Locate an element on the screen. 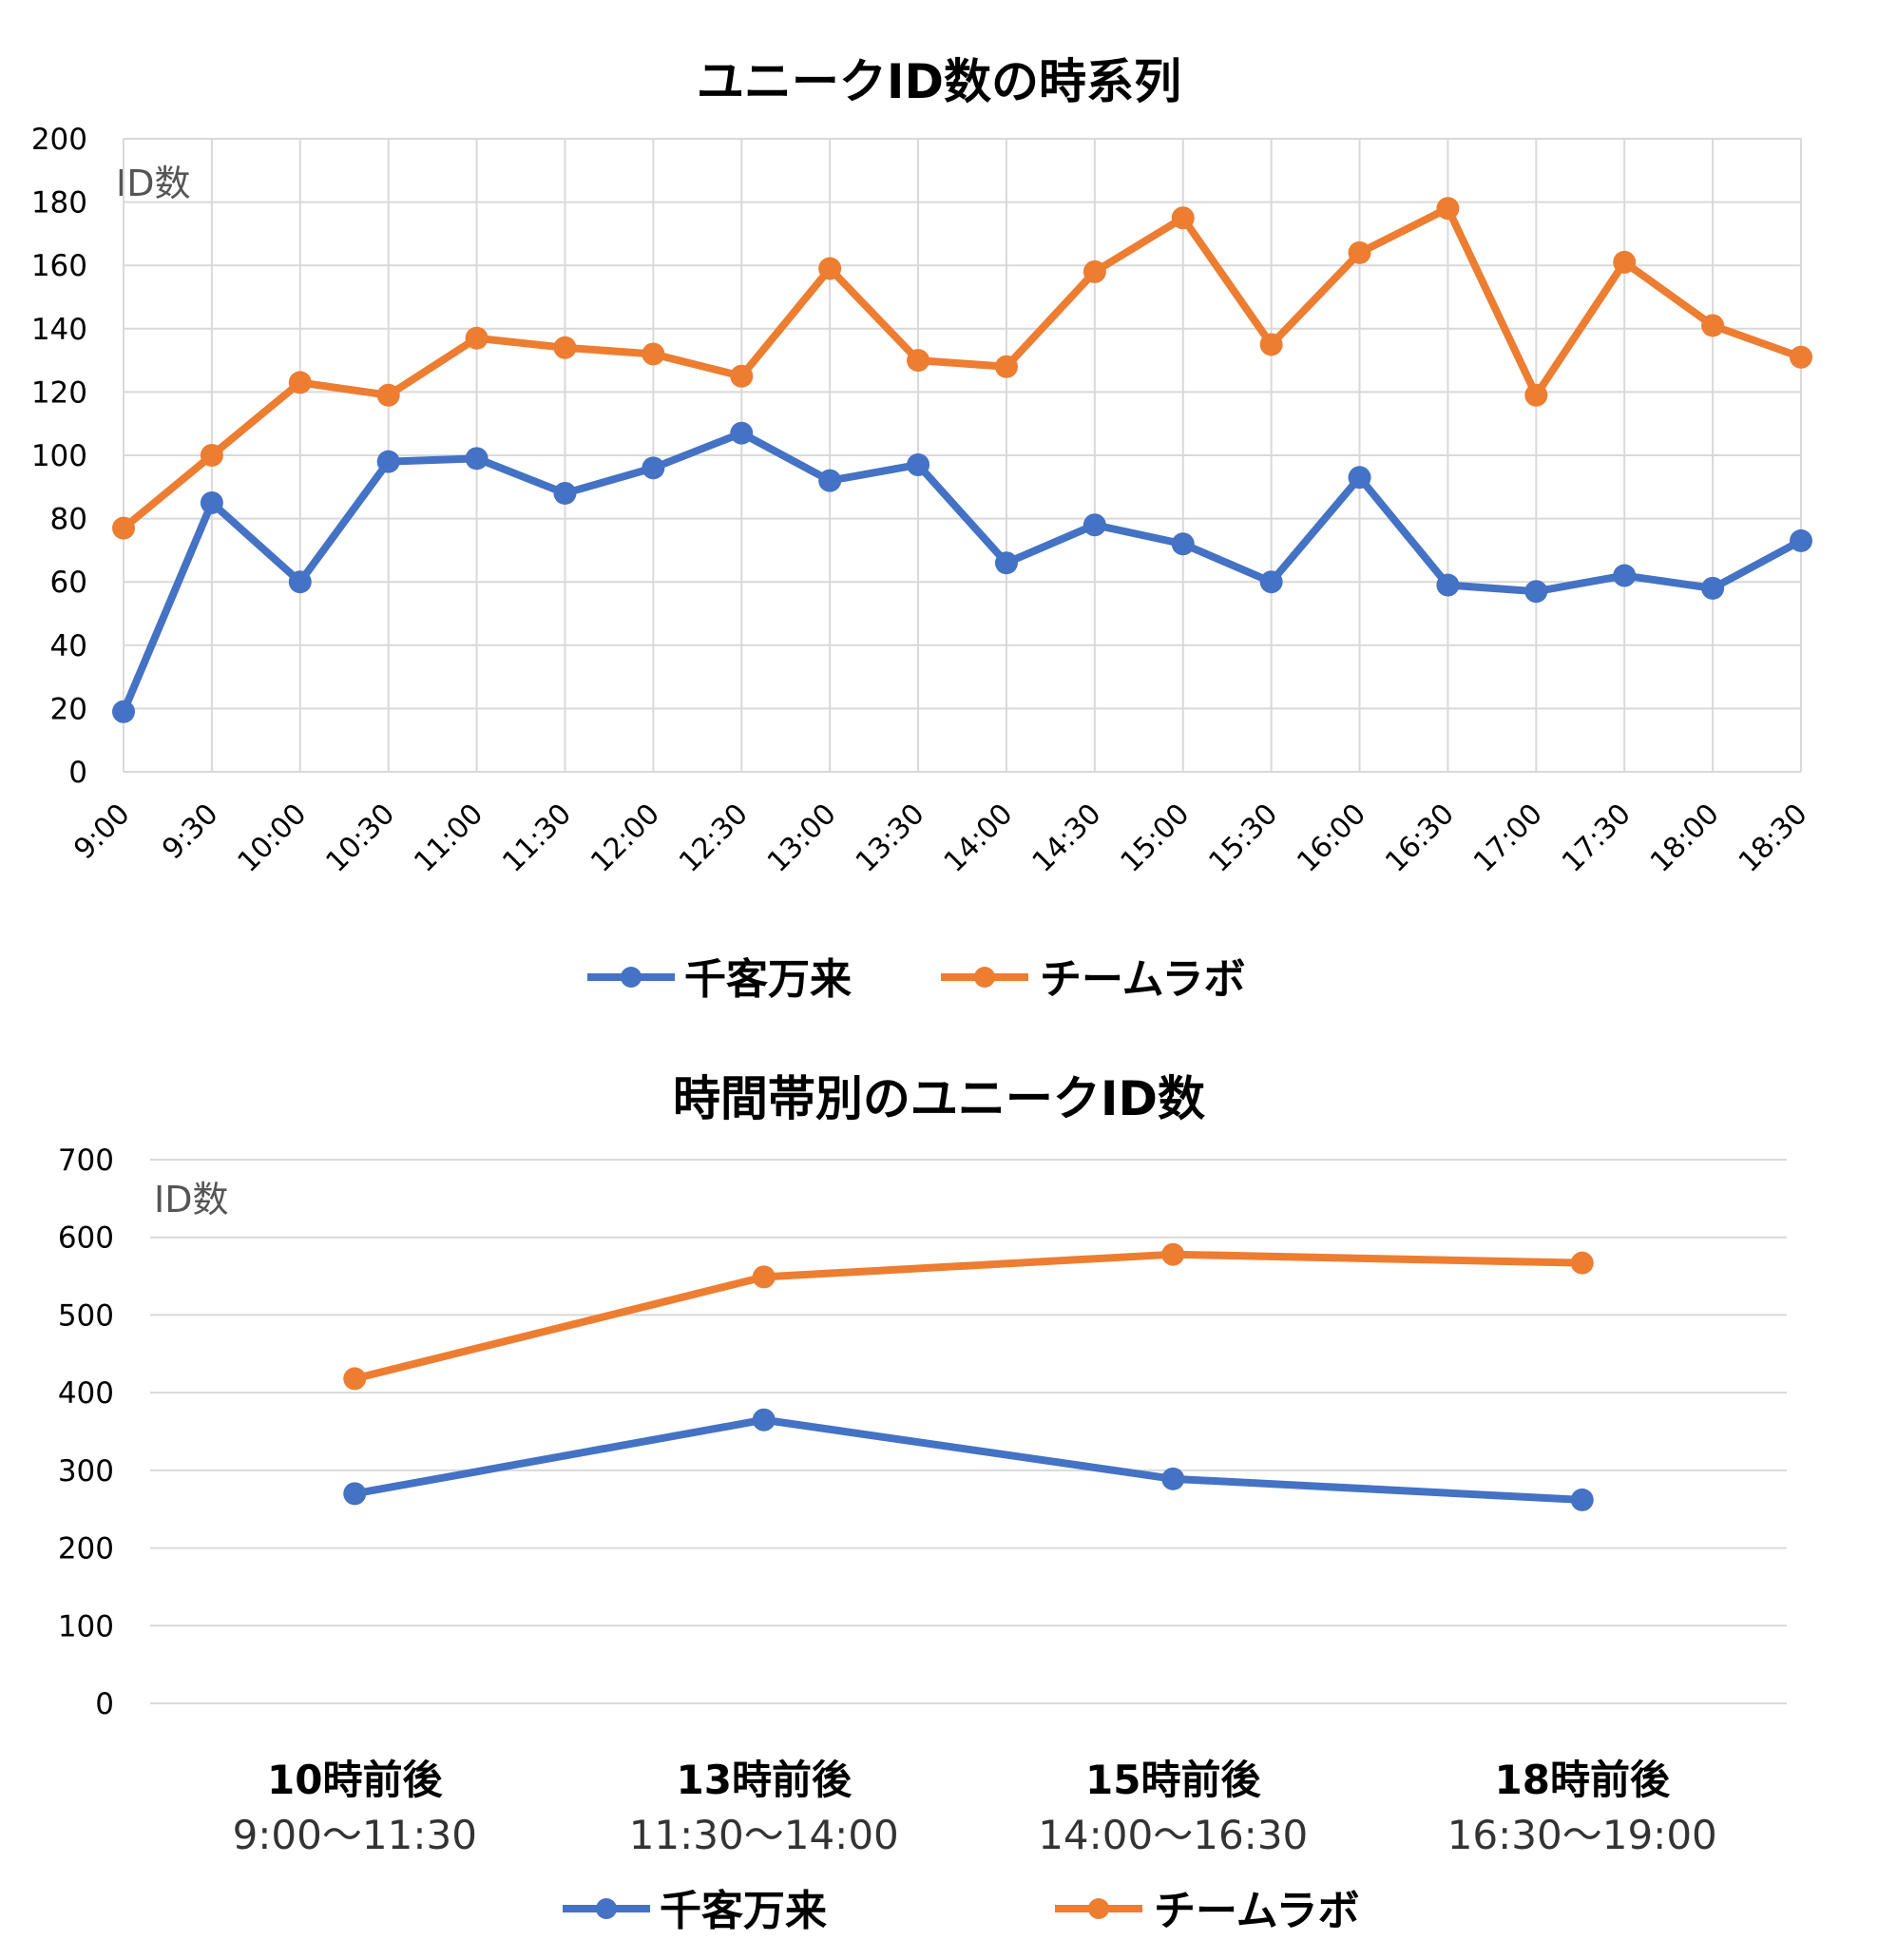 This screenshot has width=1878, height=1960. chart1-x-tick-label: 14:30 is located at coordinates (1067, 838).